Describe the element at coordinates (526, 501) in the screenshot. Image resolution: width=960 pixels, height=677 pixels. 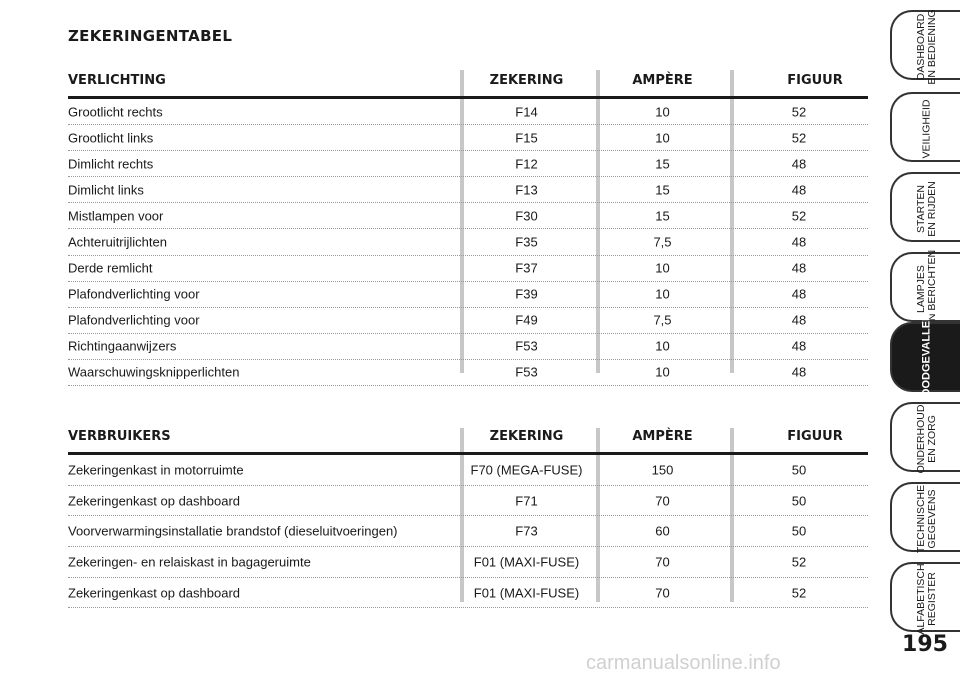
I see `row-fuse: F71` at that location.